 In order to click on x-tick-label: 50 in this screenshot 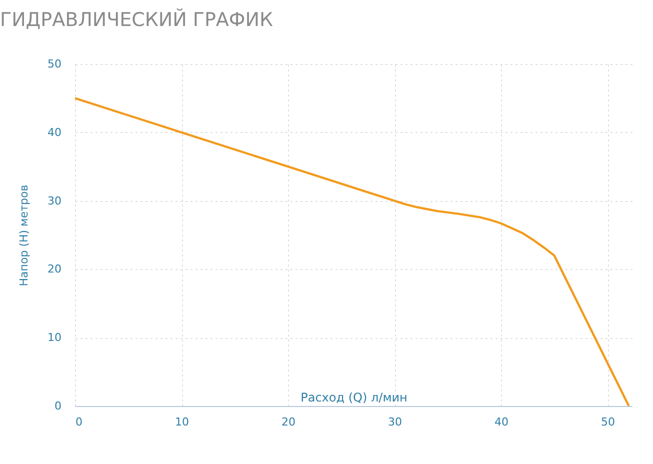, I will do `click(608, 422)`.